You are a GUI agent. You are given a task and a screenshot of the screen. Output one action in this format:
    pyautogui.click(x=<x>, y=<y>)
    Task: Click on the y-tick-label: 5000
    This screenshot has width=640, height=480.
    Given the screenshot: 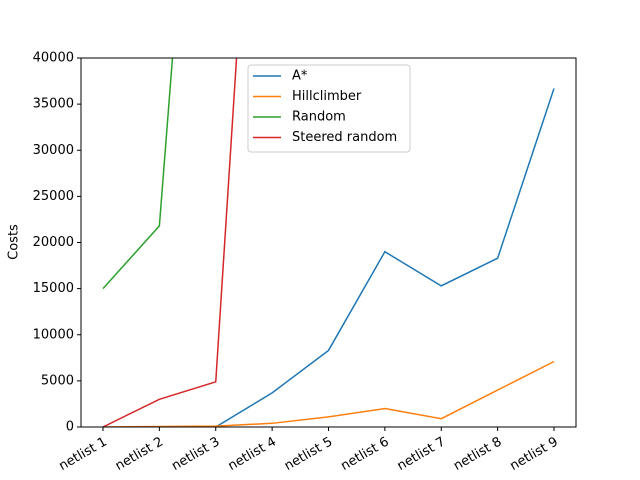 What is the action you would take?
    pyautogui.click(x=57, y=380)
    